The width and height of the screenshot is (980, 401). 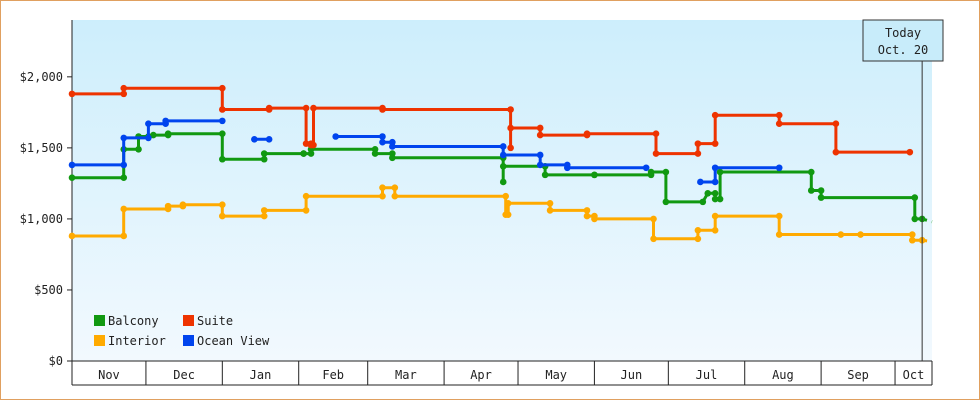 What do you see at coordinates (425, 151) in the screenshot?
I see `series-ocean-view` at bounding box center [425, 151].